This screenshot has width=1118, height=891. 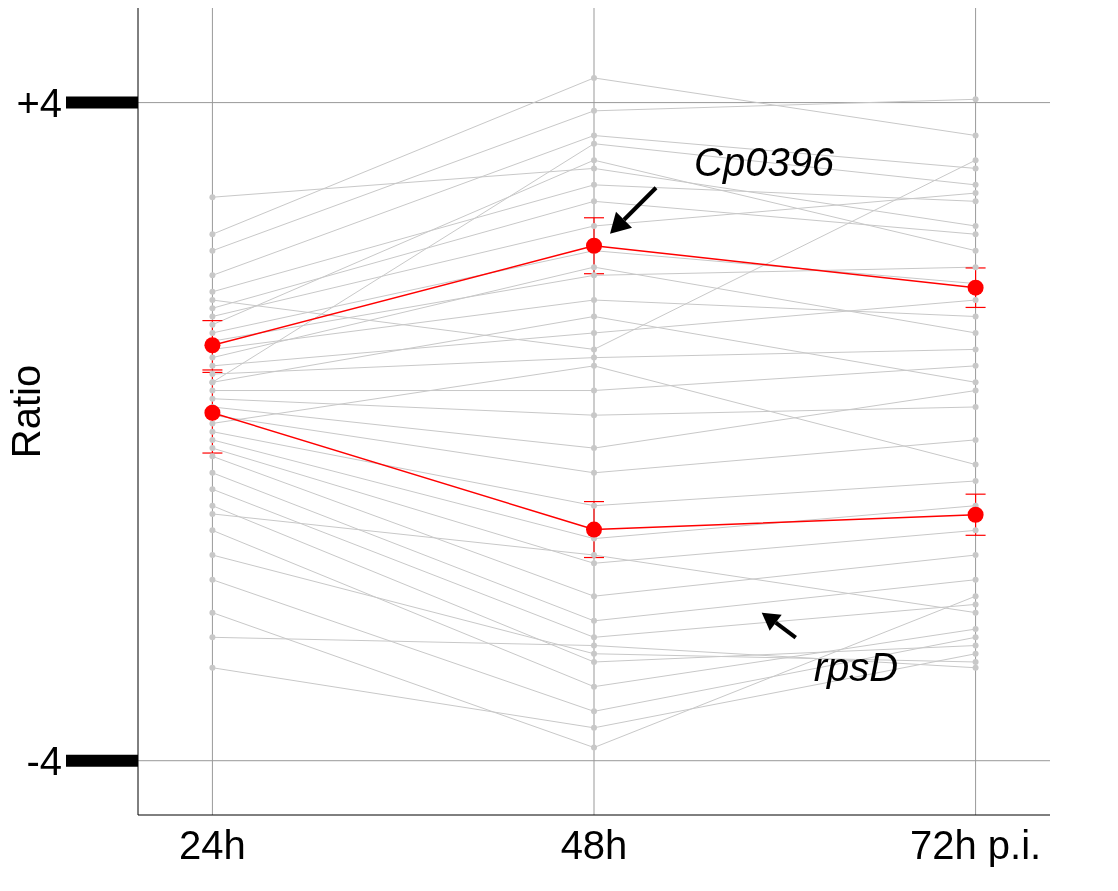 What do you see at coordinates (764, 161) in the screenshot?
I see `annotation: Cp0396` at bounding box center [764, 161].